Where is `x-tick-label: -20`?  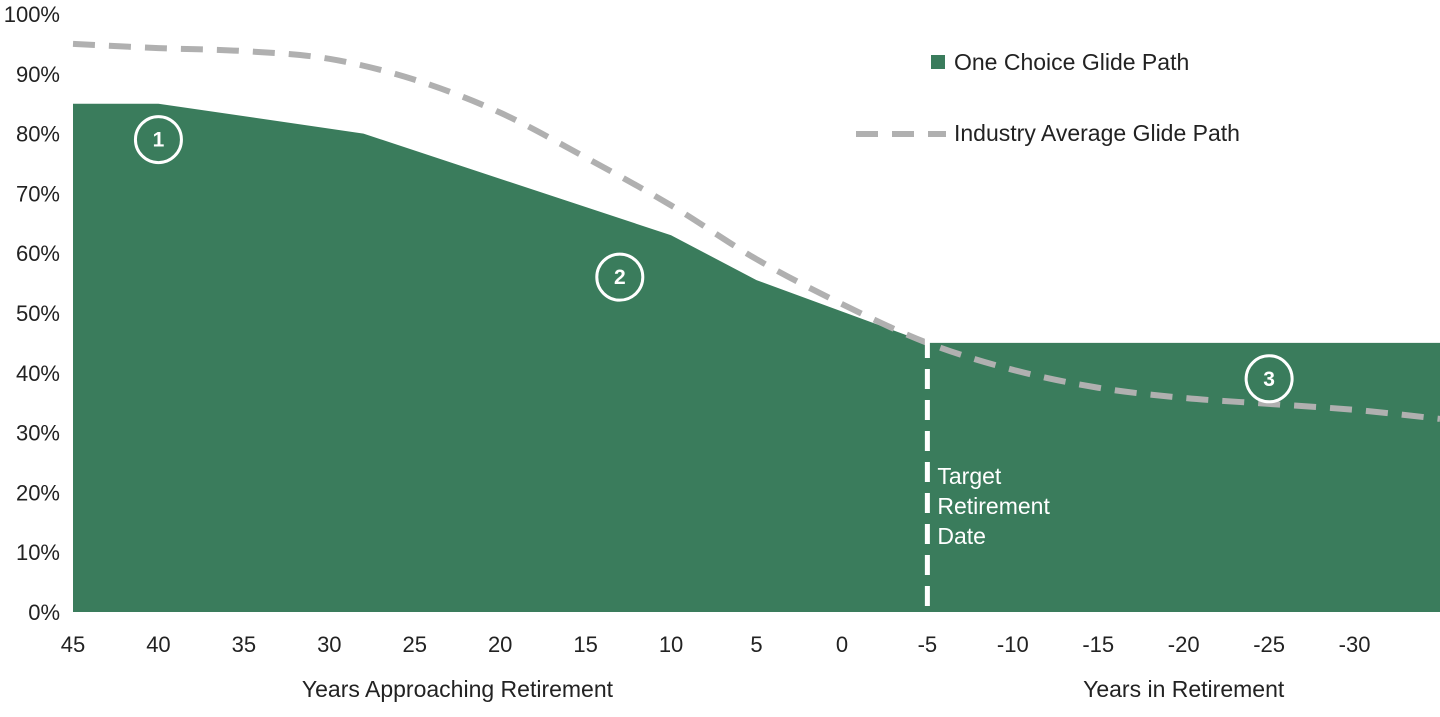
x-tick-label: -20 is located at coordinates (1184, 644).